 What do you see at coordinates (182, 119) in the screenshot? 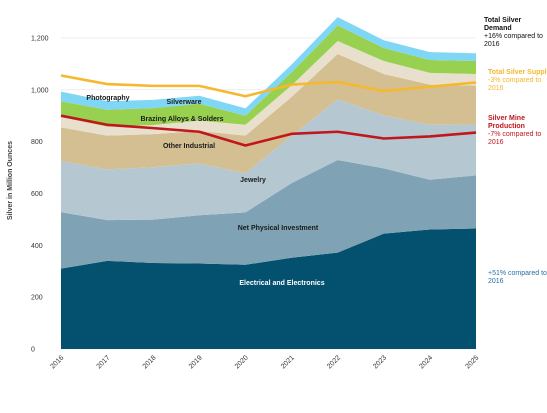
I see `label-brazing: Brazing Alloys & Solders` at bounding box center [182, 119].